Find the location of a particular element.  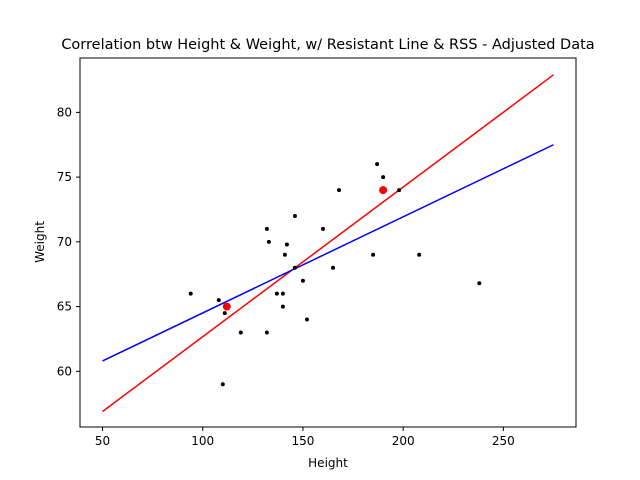

x-tick-label: 50 is located at coordinates (102, 441).